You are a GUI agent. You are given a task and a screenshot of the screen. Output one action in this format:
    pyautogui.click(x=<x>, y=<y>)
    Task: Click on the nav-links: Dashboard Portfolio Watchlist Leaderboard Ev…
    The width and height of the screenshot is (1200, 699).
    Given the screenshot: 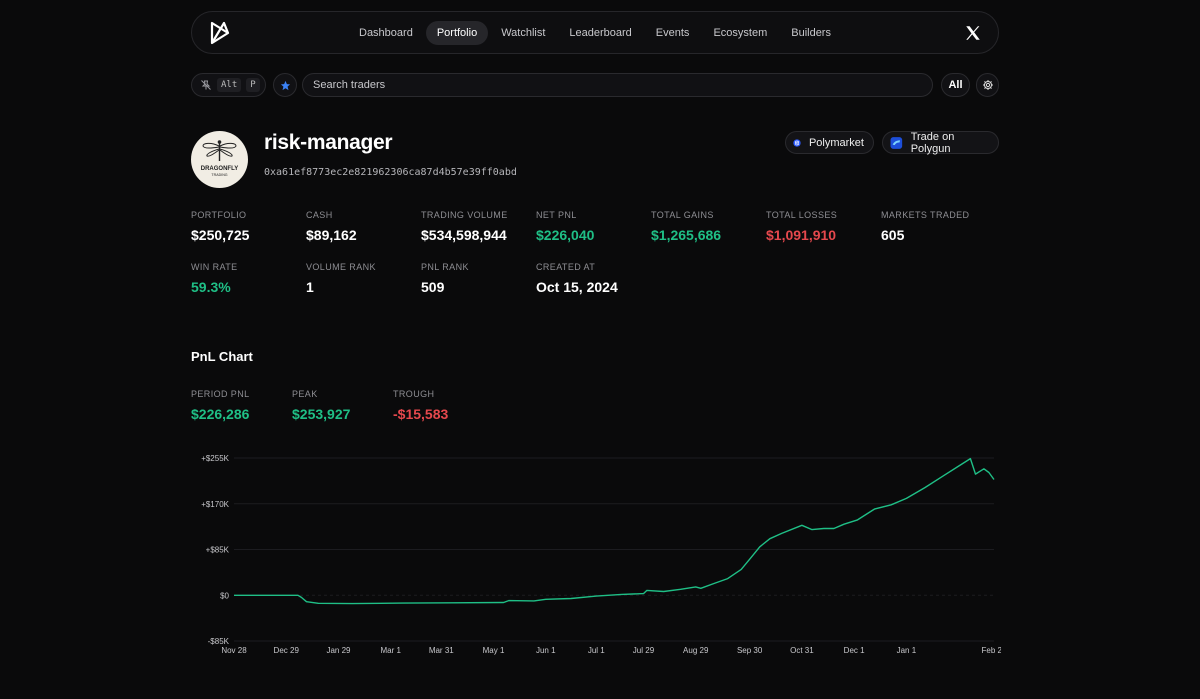 What is the action you would take?
    pyautogui.click(x=595, y=33)
    